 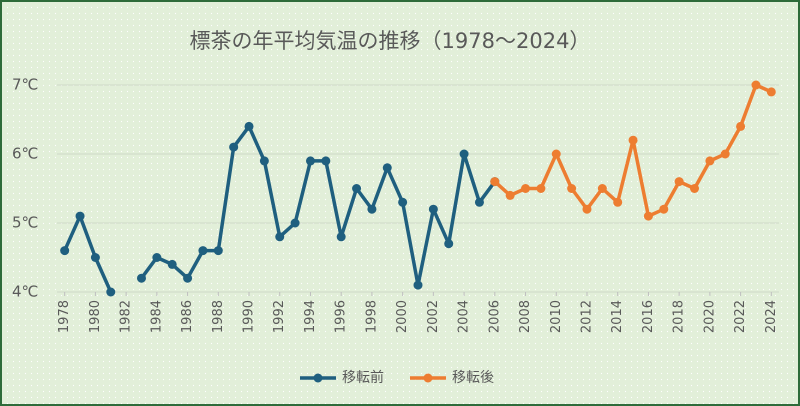 What do you see at coordinates (279, 316) in the screenshot?
I see `x-tick-label: 1992` at bounding box center [279, 316].